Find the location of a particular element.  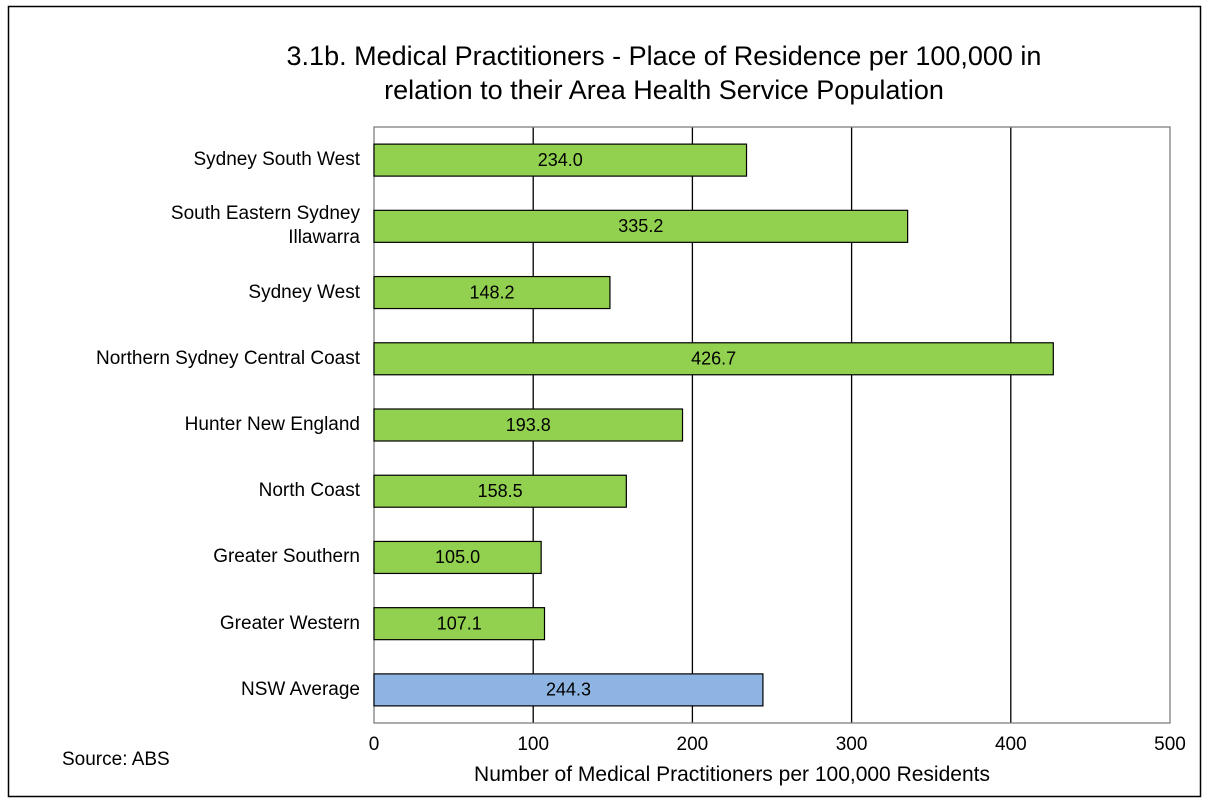

source-note: Source: ABS is located at coordinates (116, 759).